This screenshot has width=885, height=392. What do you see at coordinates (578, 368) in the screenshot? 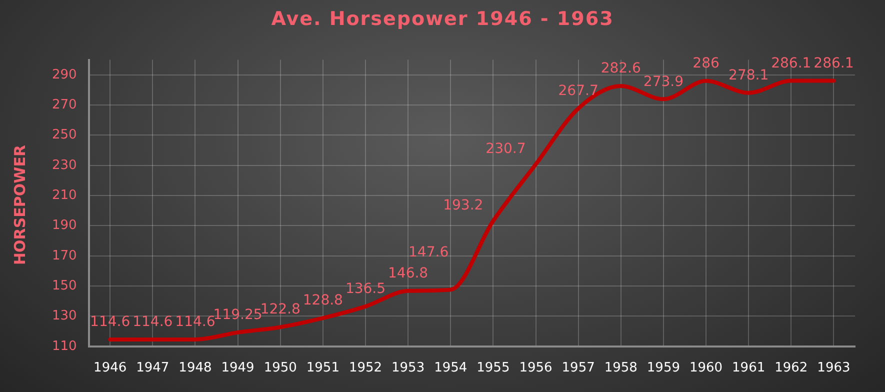
I see `x-tick-label: 1957` at bounding box center [578, 368].